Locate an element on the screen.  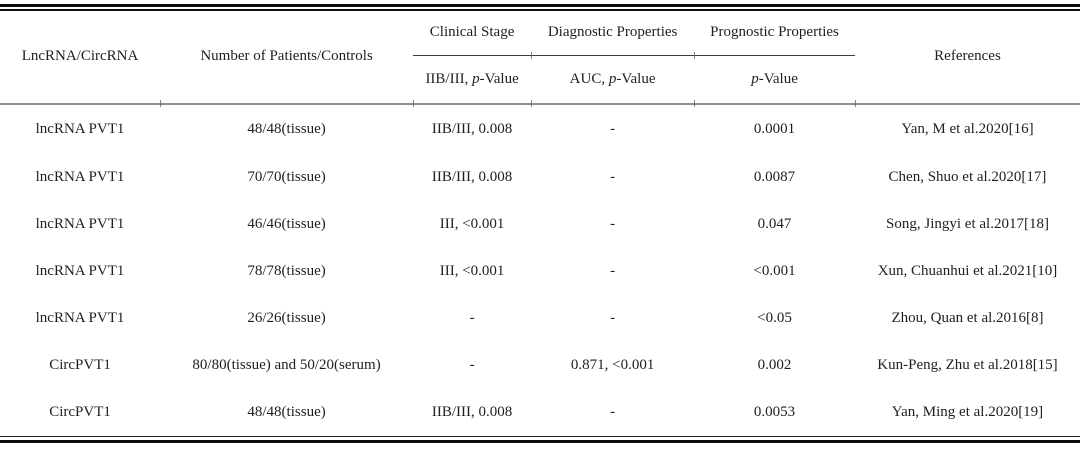
table-cell: 46/46(tissue) is located at coordinates (286, 223).